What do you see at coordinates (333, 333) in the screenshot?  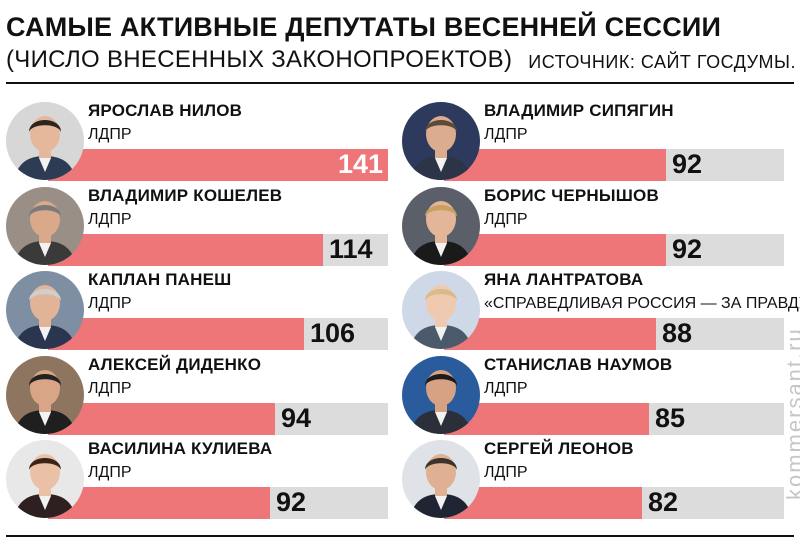 I see `bar-value-label: 106` at bounding box center [333, 333].